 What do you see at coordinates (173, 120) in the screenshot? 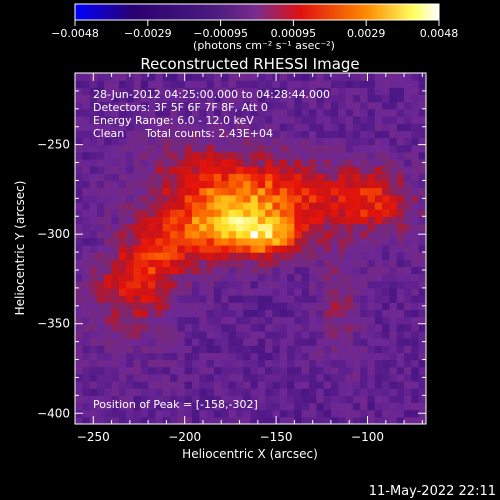
I see `annotation-energy-range: Energy Range: 6.0 - 12.0 keV` at bounding box center [173, 120].